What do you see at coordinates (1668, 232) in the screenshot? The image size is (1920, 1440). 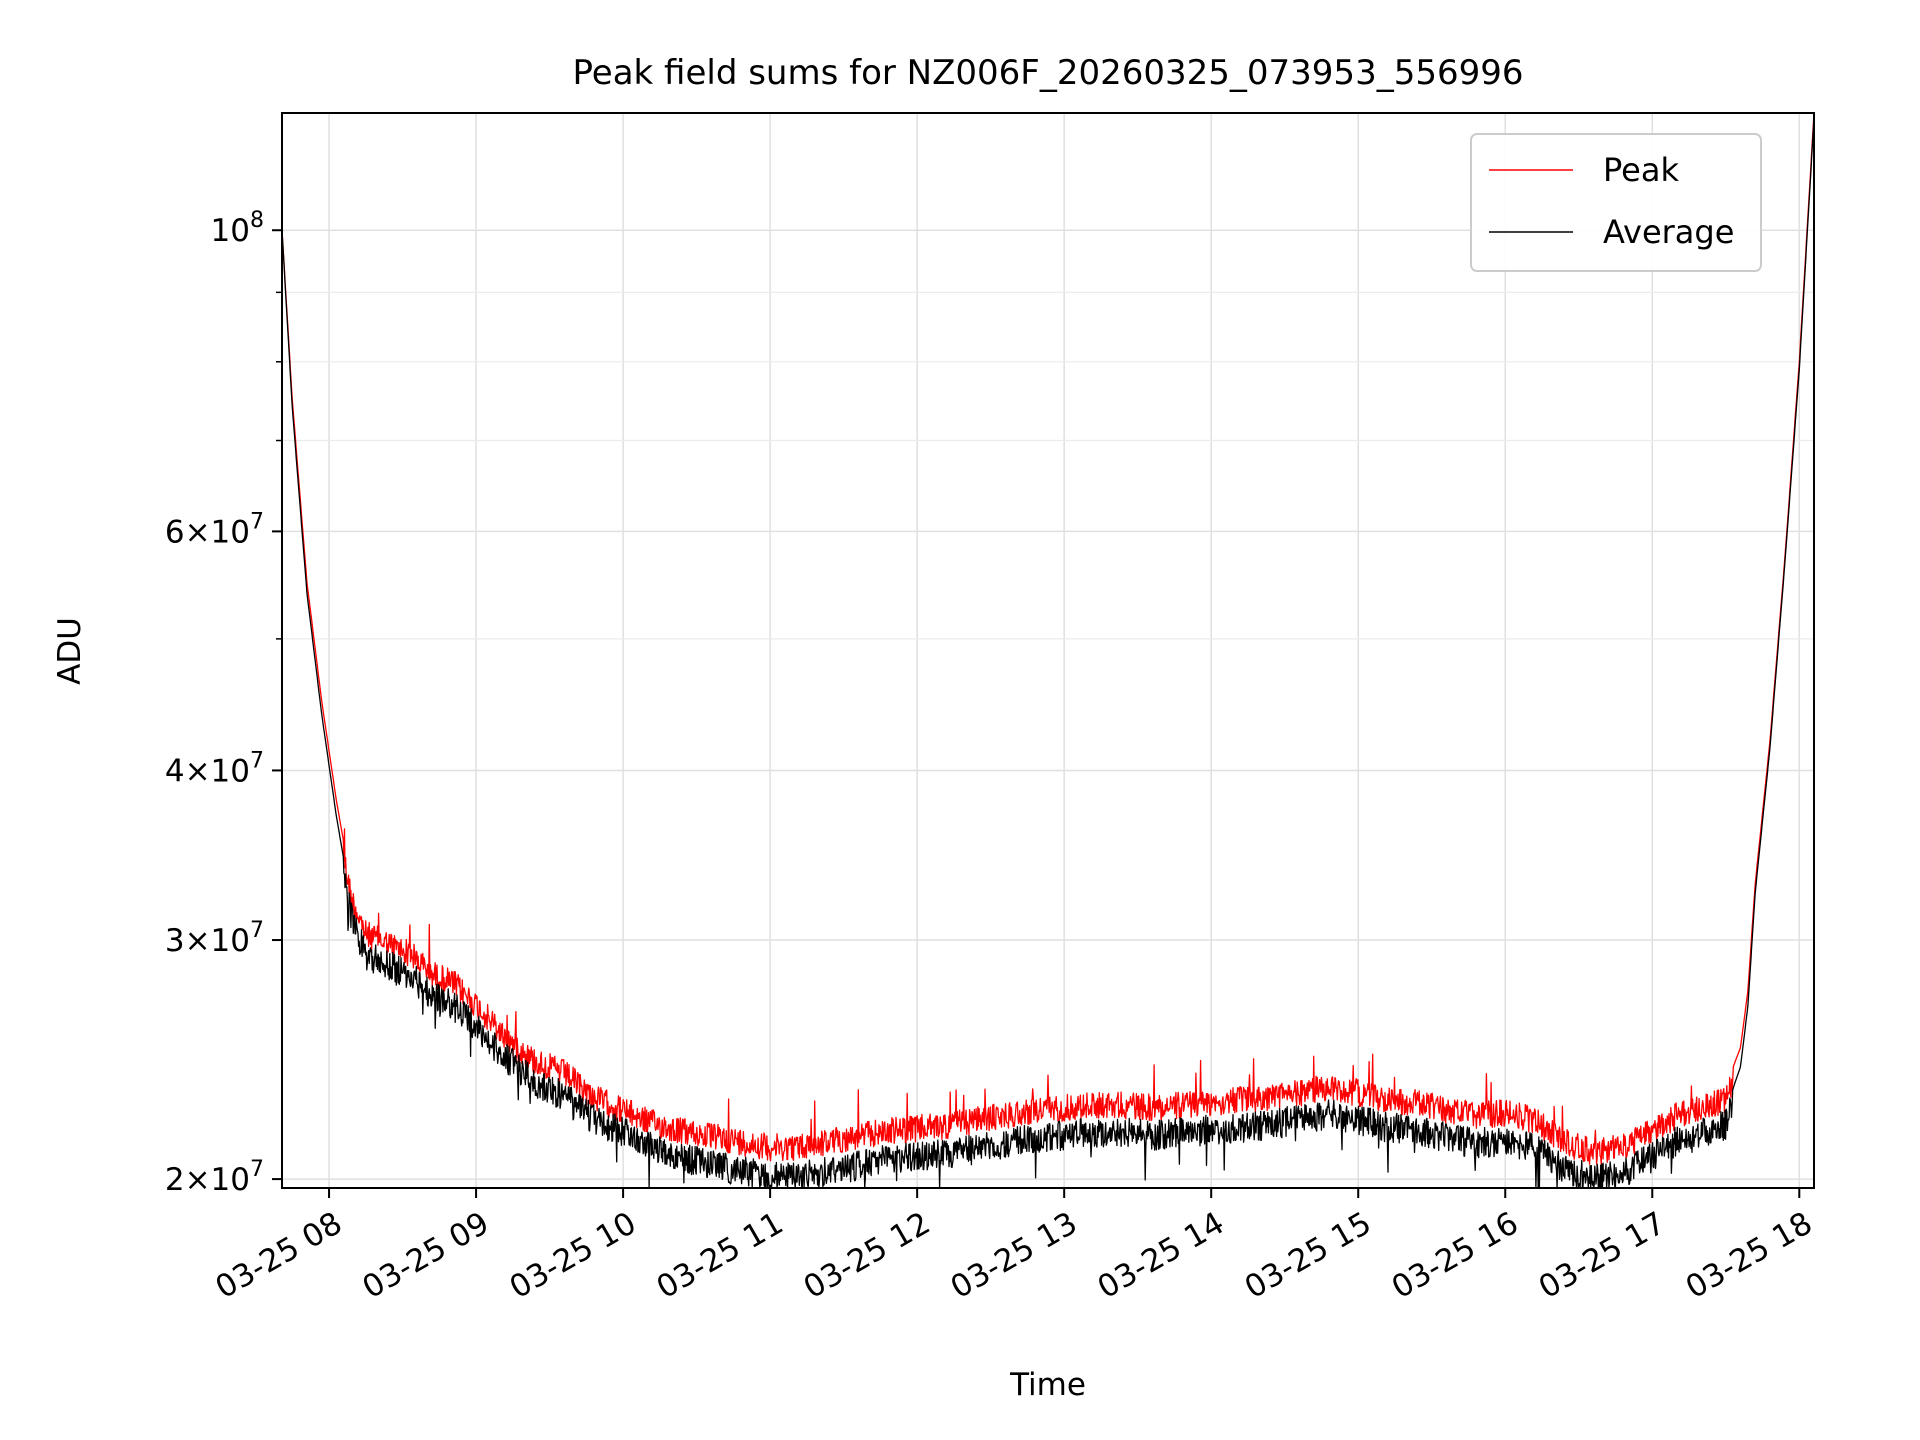 I see `legend-label-average: Average` at bounding box center [1668, 232].